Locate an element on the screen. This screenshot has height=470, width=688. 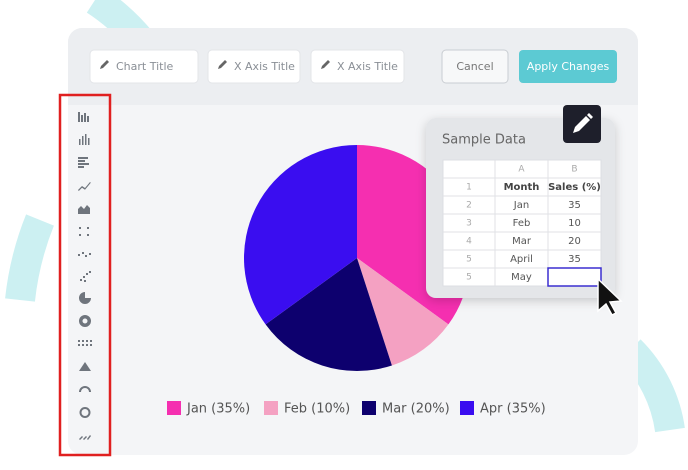
mouse-cursor is located at coordinates (610, 296).